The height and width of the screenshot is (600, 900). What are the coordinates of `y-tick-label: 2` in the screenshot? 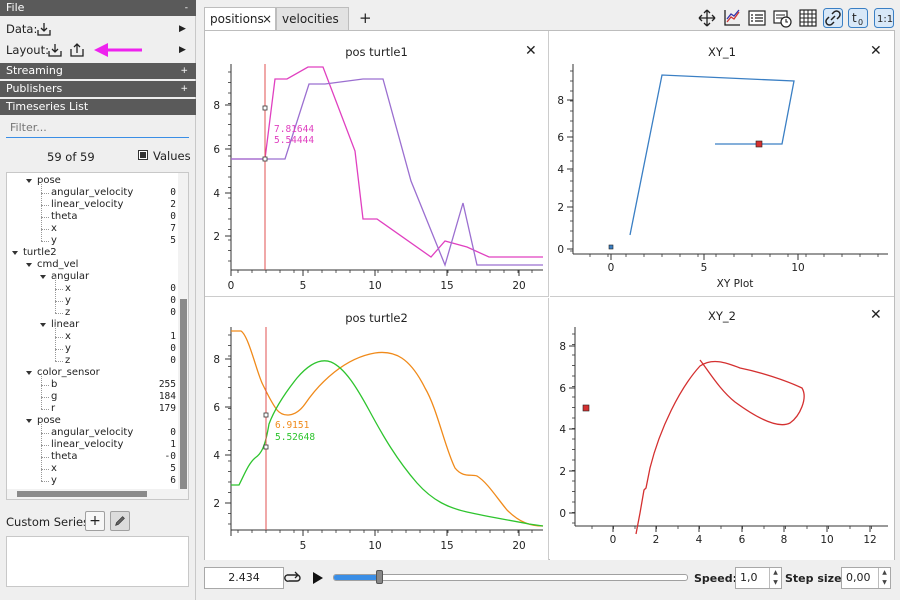 It's located at (216, 237).